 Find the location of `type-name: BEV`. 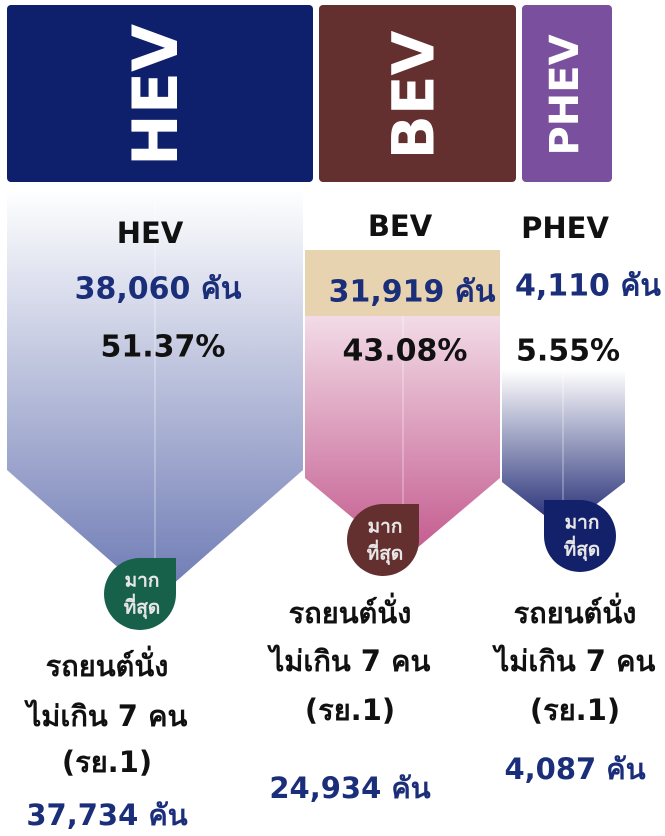

type-name: BEV is located at coordinates (400, 226).